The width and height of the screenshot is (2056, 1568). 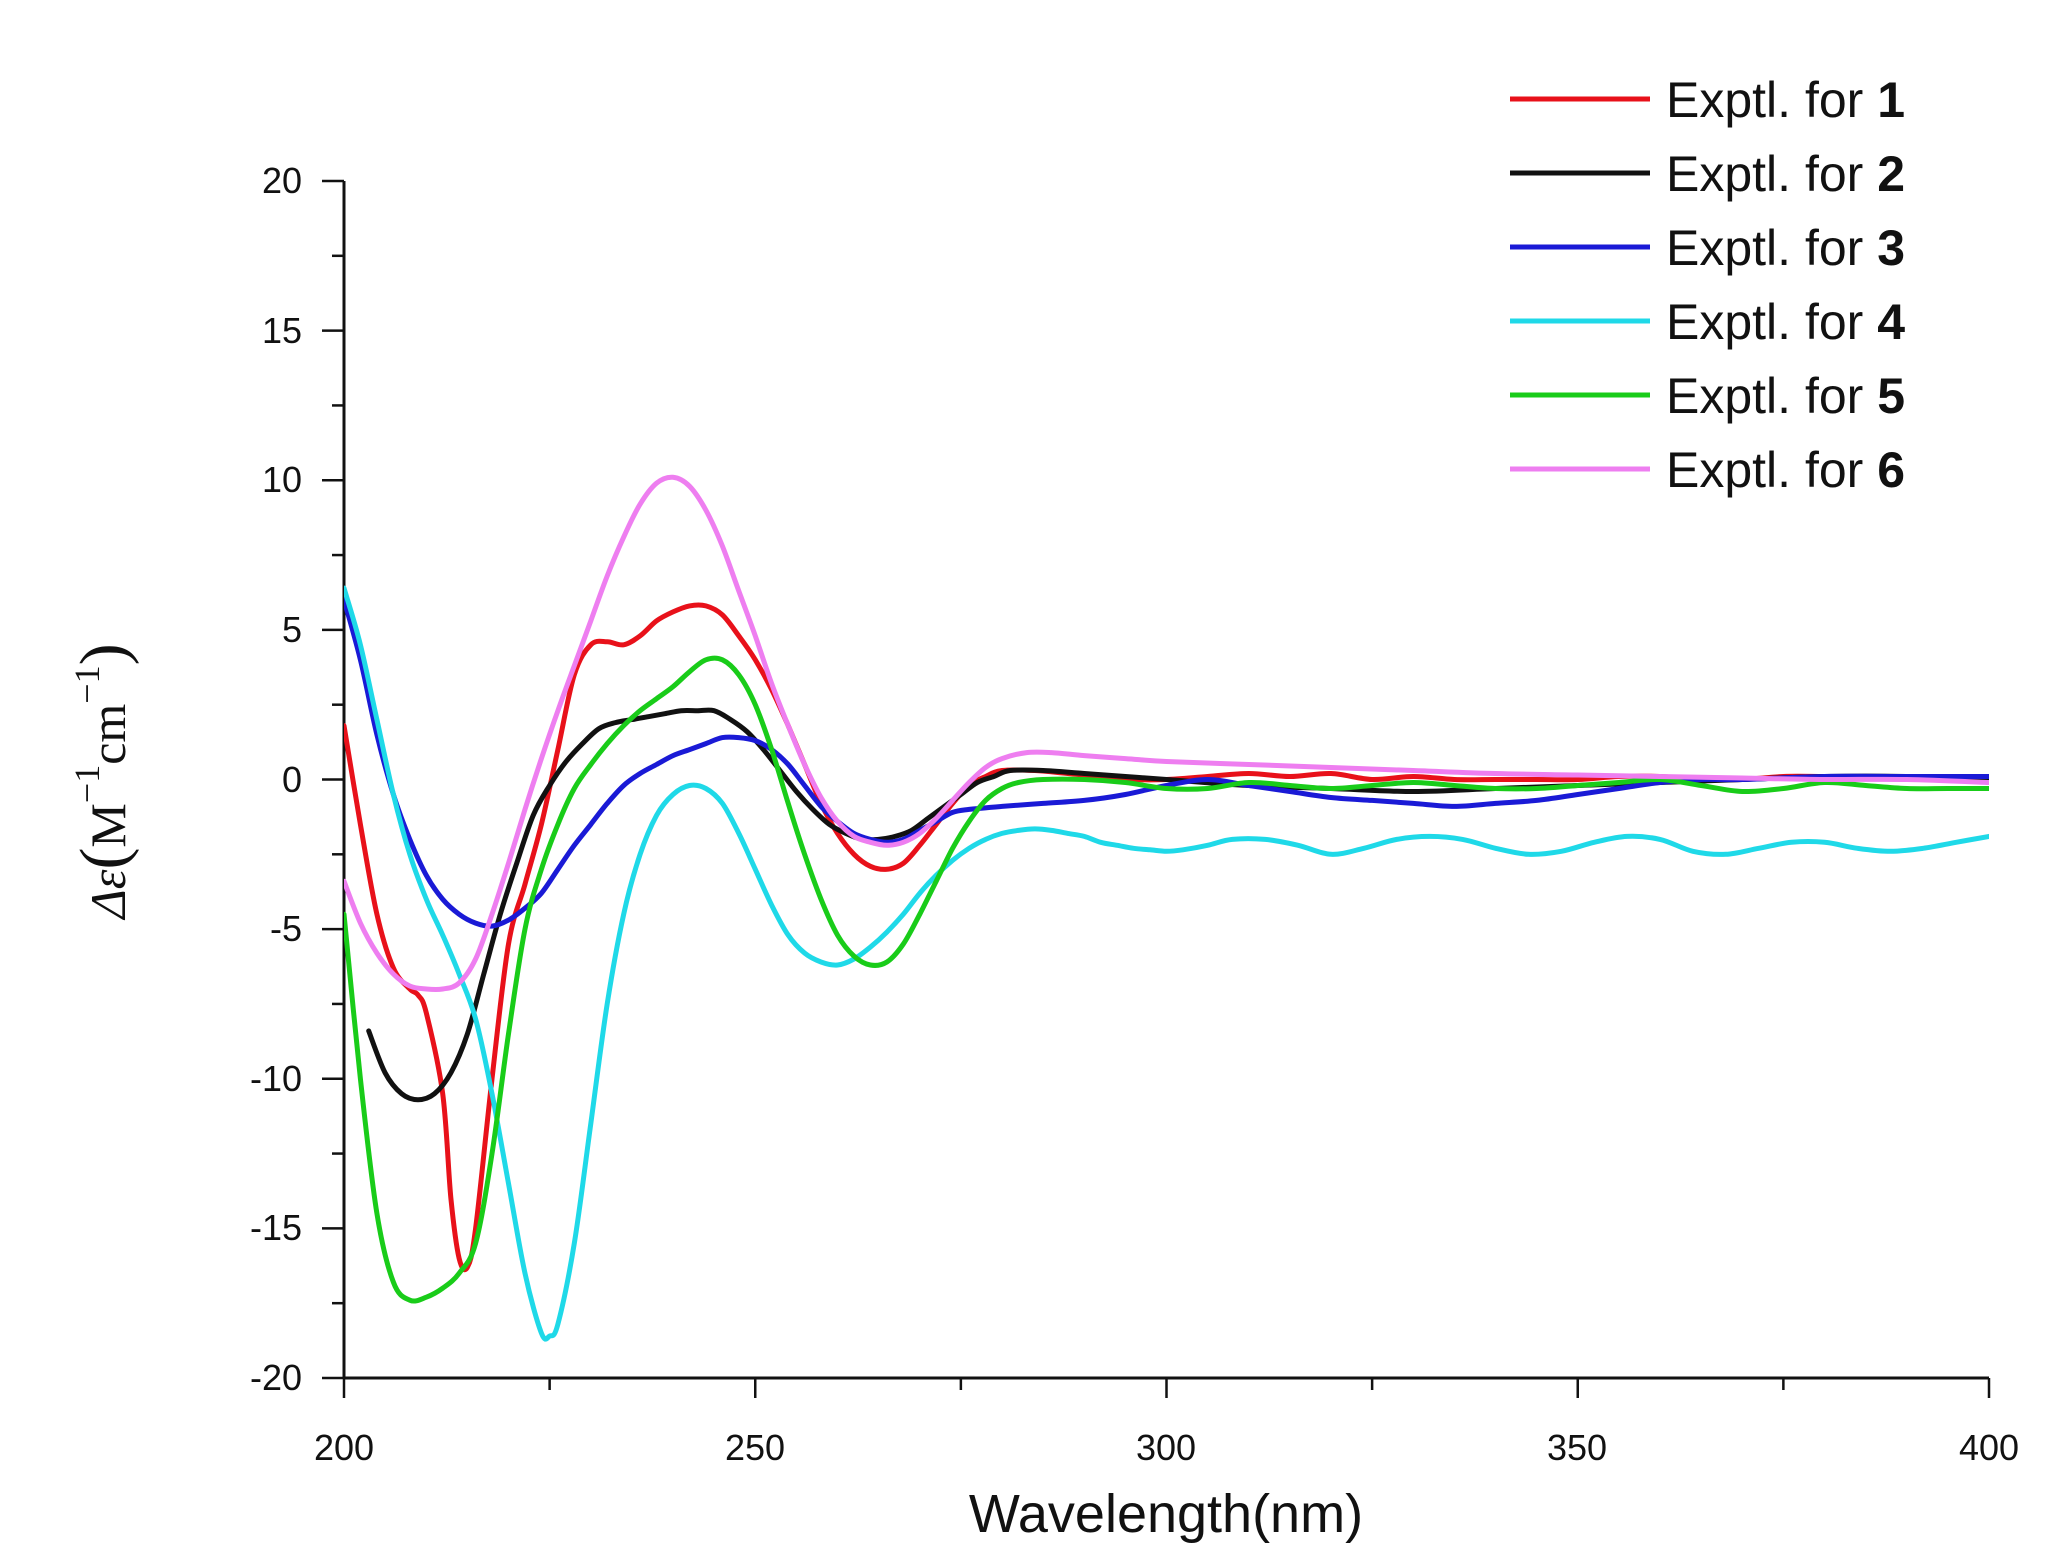 I want to click on legend-item: Exptl. for 6, so click(x=1707, y=470).